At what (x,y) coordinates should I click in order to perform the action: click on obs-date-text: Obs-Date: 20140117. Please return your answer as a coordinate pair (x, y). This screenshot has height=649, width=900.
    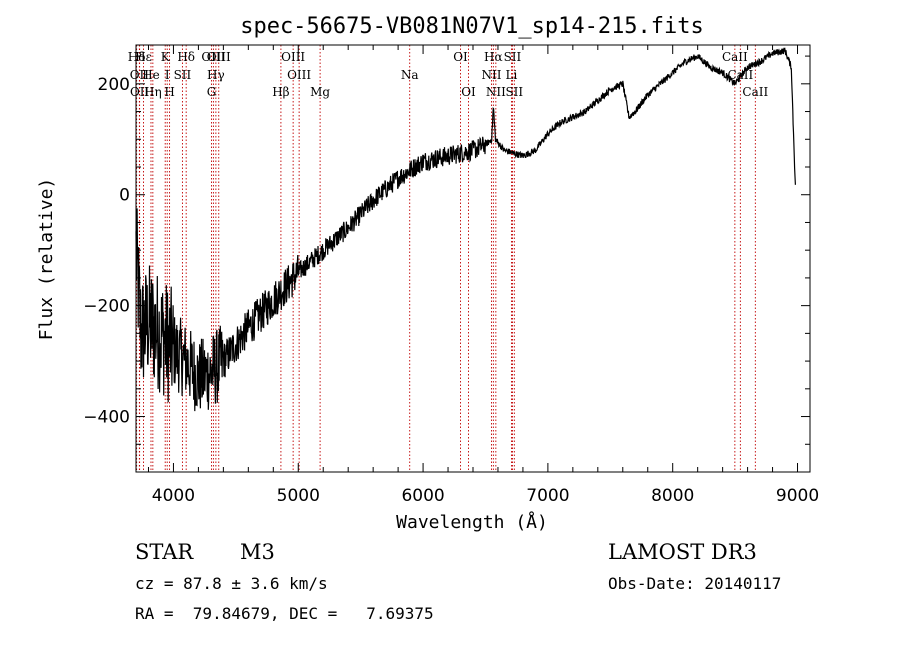
    Looking at the image, I should click on (695, 583).